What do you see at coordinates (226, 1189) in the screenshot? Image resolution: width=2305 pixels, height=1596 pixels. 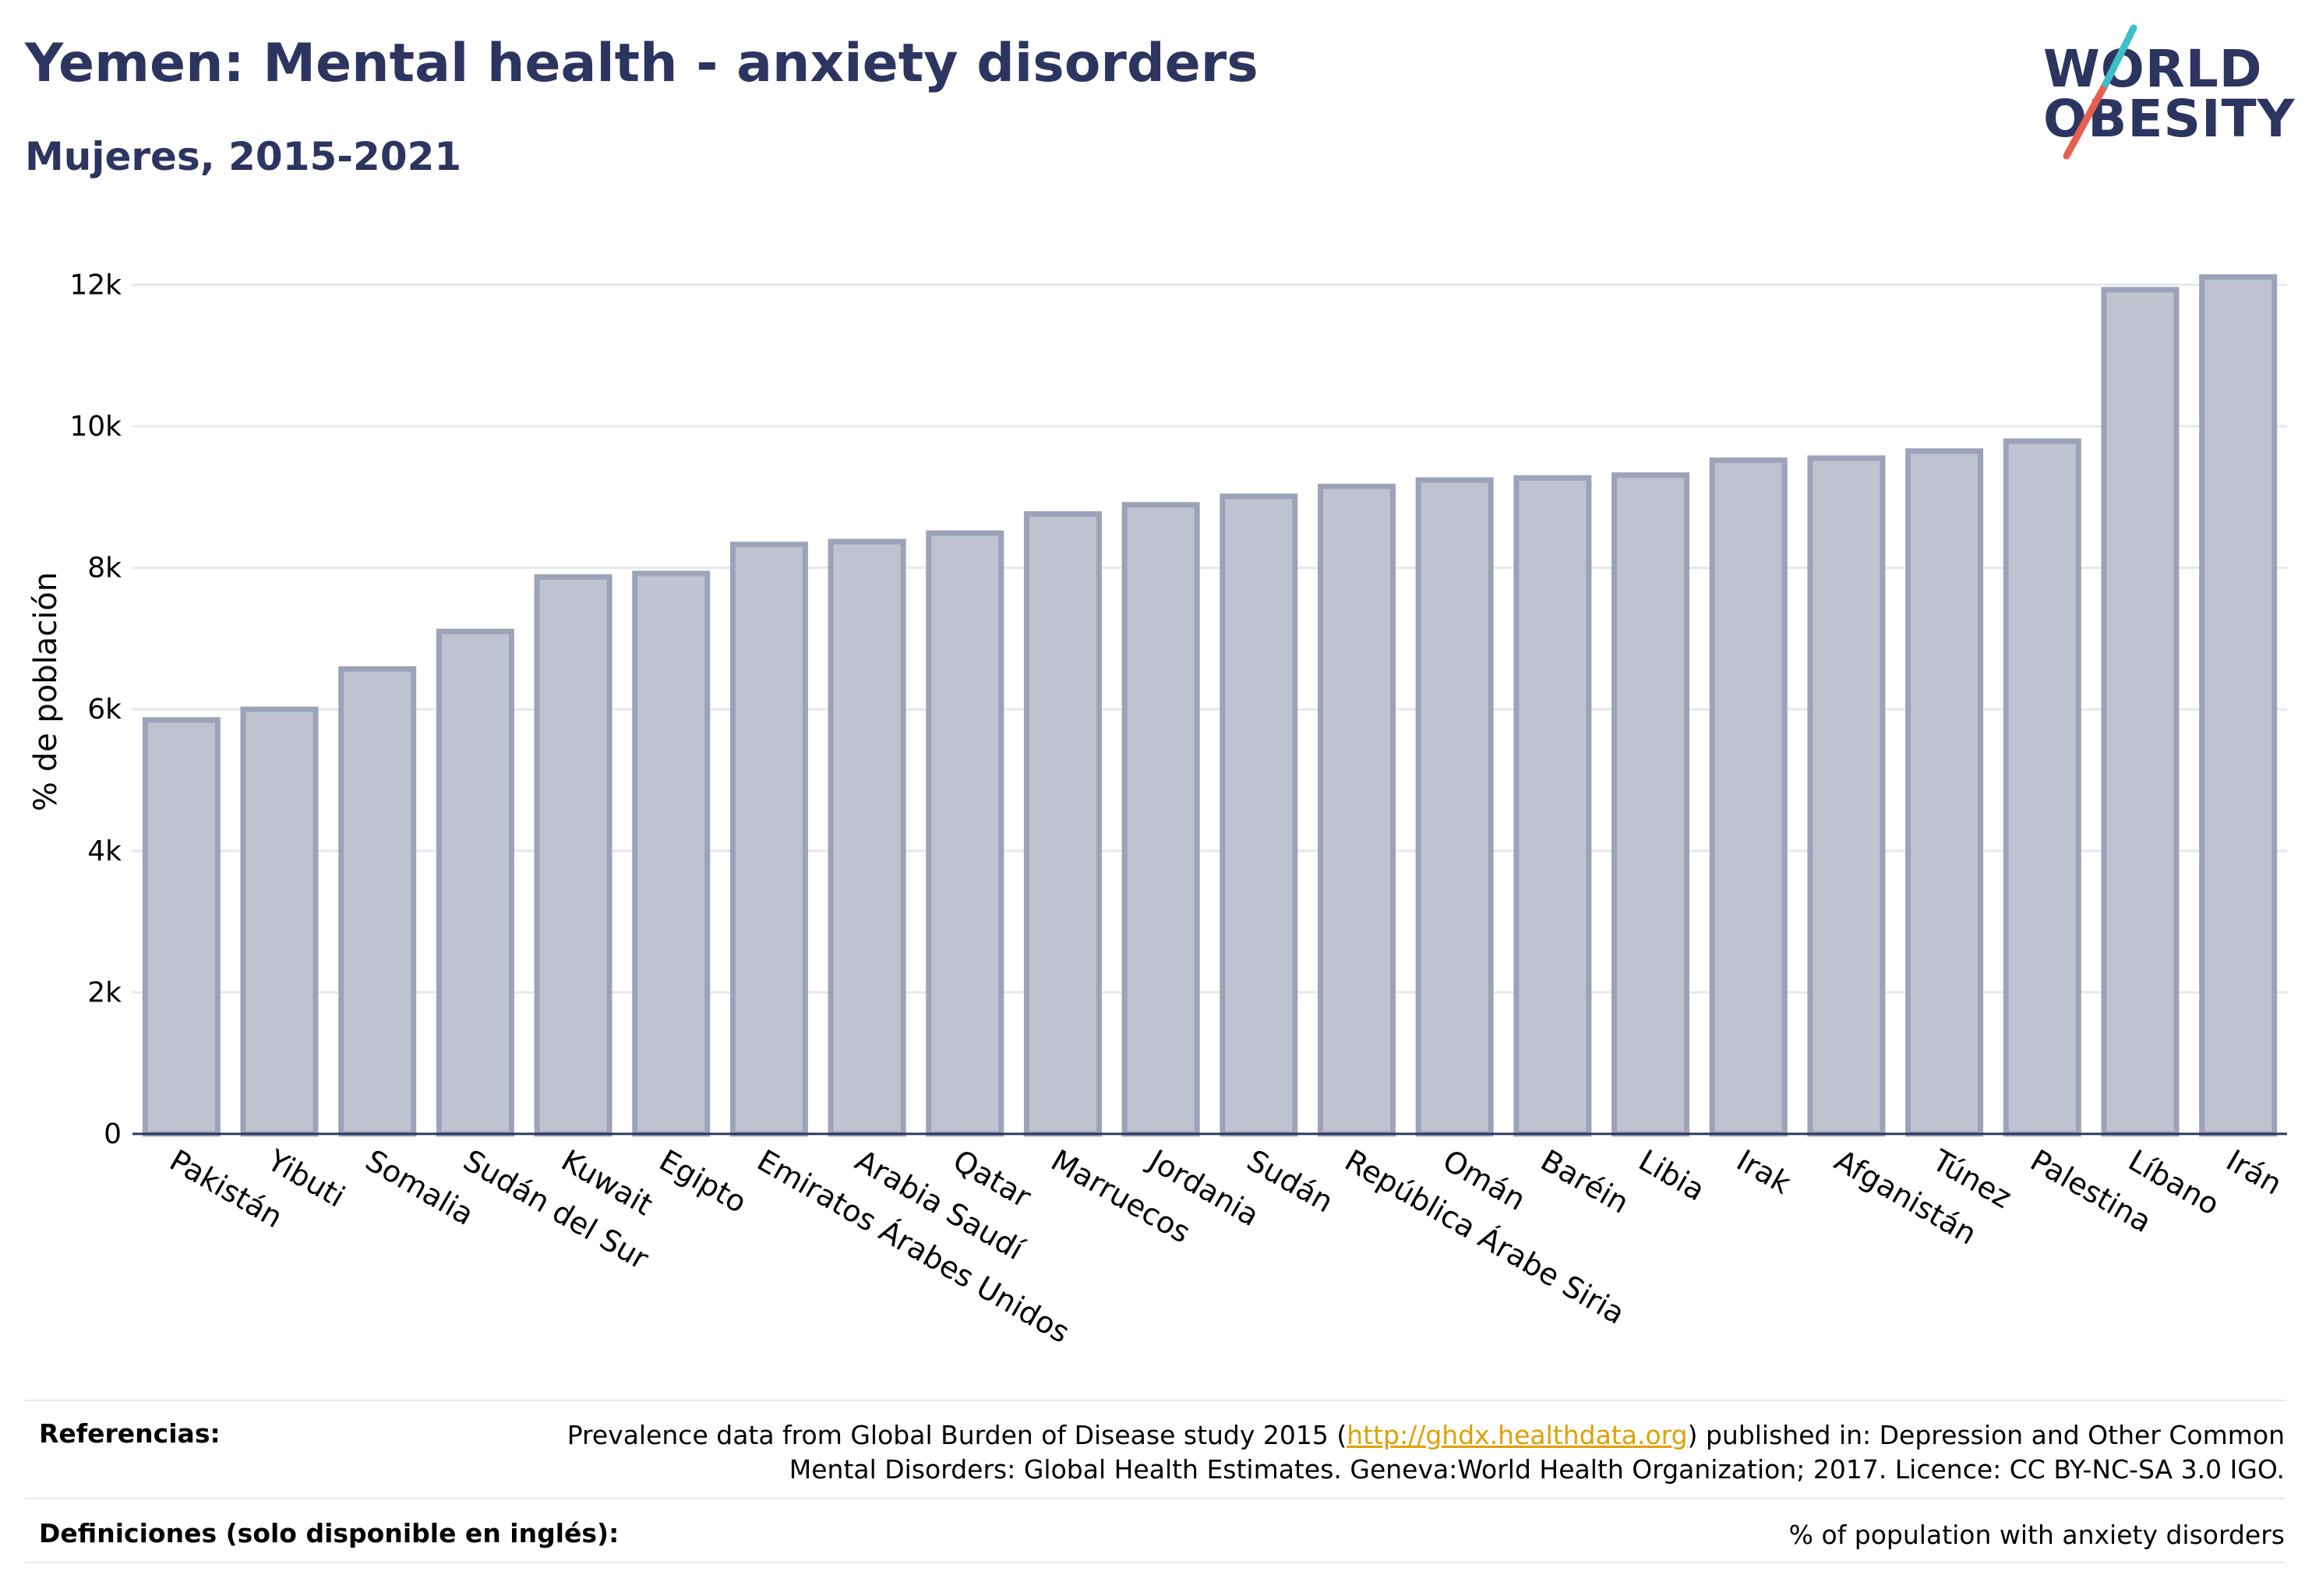 I see `x-tick-label: Pakistán` at bounding box center [226, 1189].